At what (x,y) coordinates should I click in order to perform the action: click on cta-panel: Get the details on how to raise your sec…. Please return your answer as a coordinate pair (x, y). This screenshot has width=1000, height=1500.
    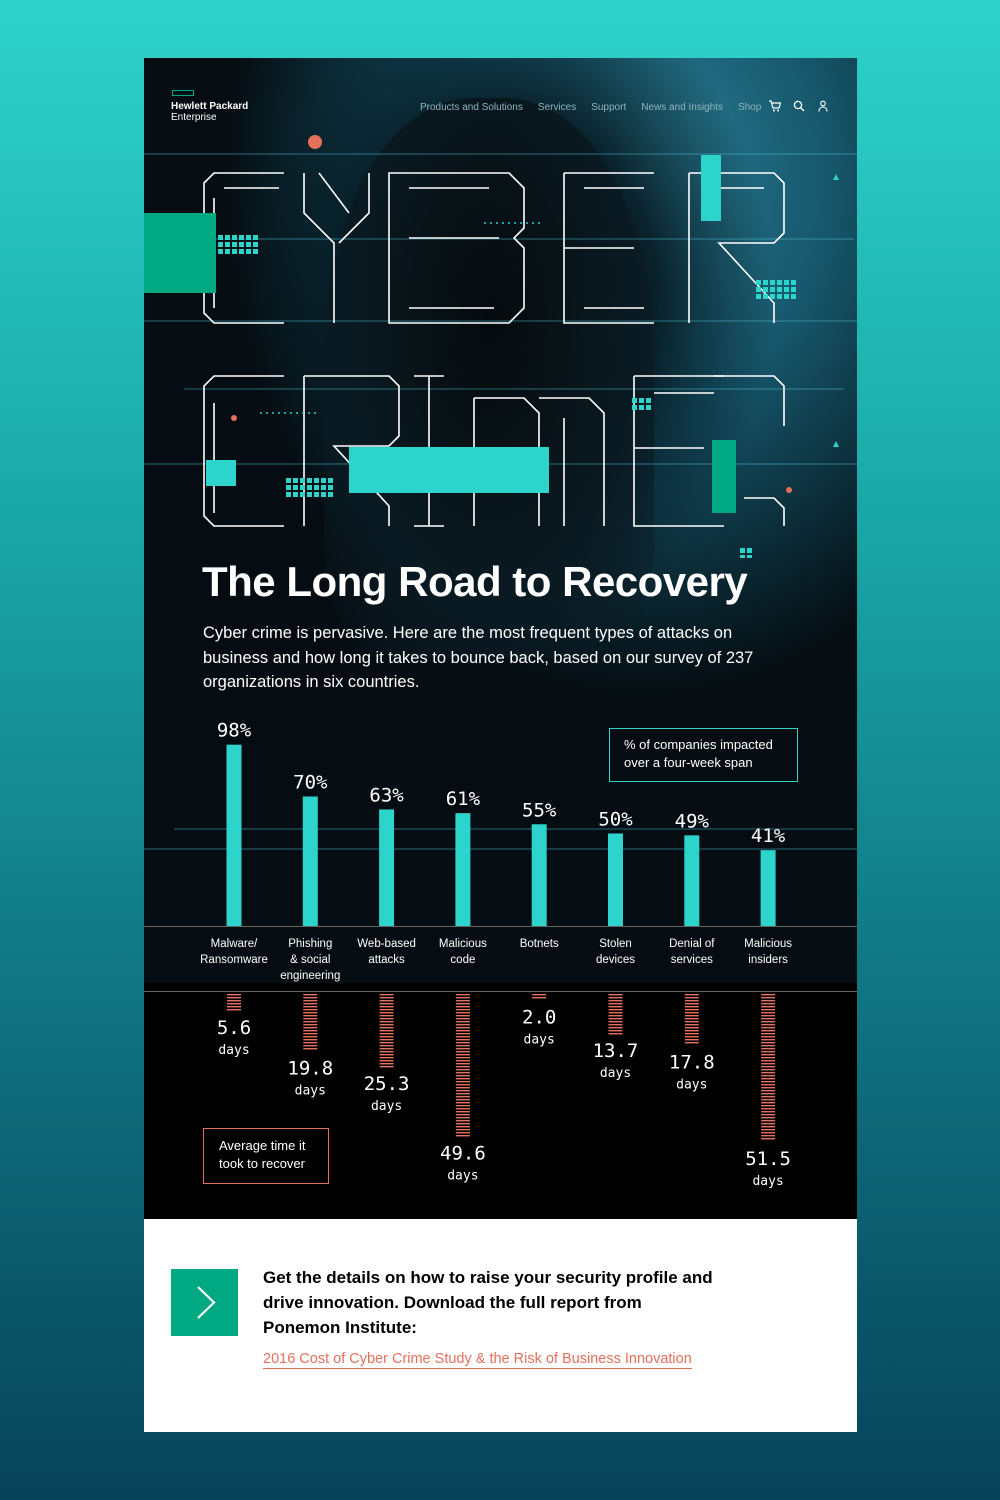
    Looking at the image, I should click on (500, 1325).